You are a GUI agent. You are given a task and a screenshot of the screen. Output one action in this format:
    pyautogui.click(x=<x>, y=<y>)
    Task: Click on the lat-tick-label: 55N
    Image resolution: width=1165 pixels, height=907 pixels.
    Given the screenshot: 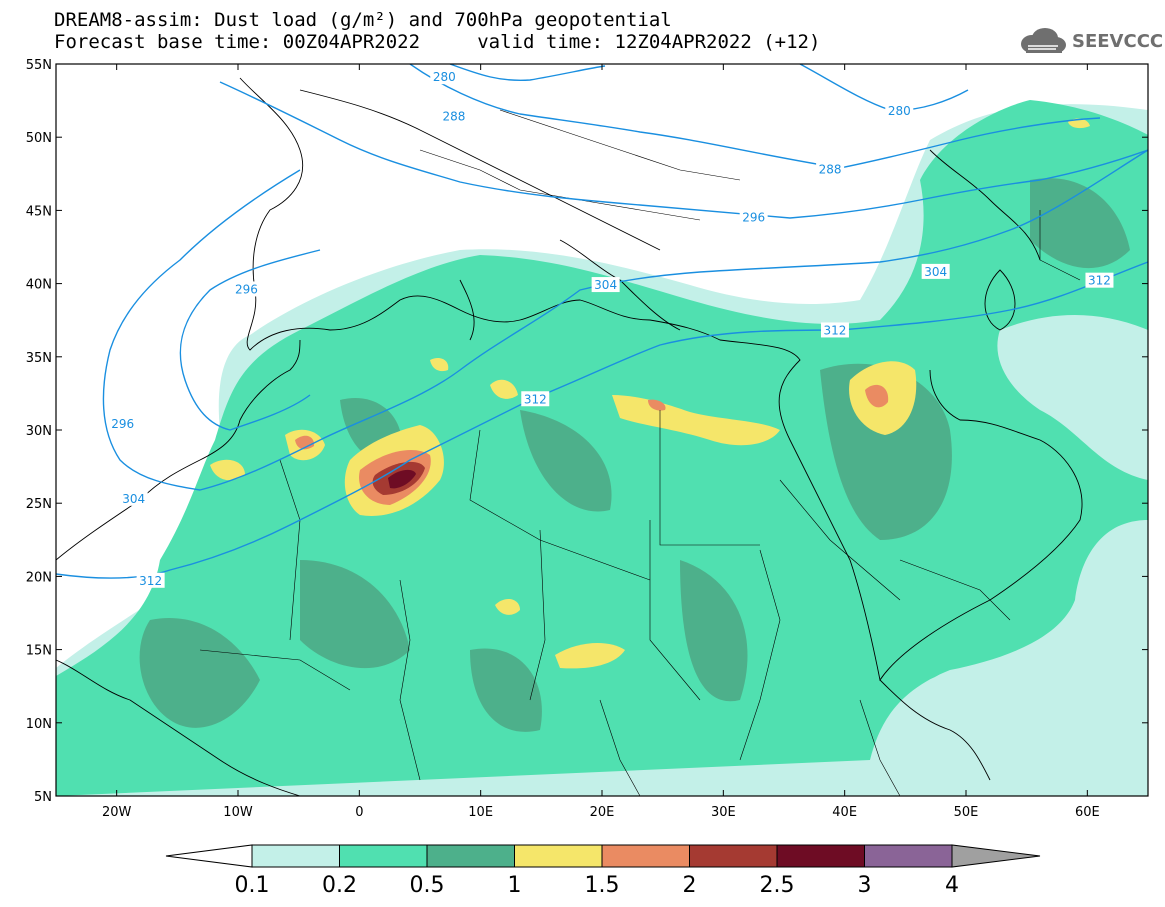 What is the action you would take?
    pyautogui.click(x=39, y=65)
    